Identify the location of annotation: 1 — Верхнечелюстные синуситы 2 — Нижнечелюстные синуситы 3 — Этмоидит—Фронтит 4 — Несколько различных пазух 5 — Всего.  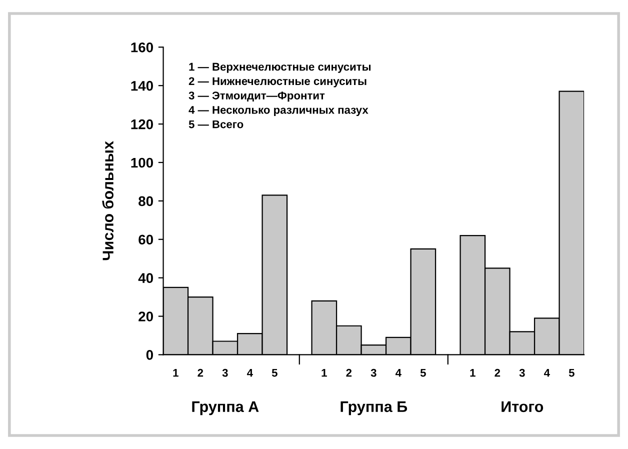
(279, 95).